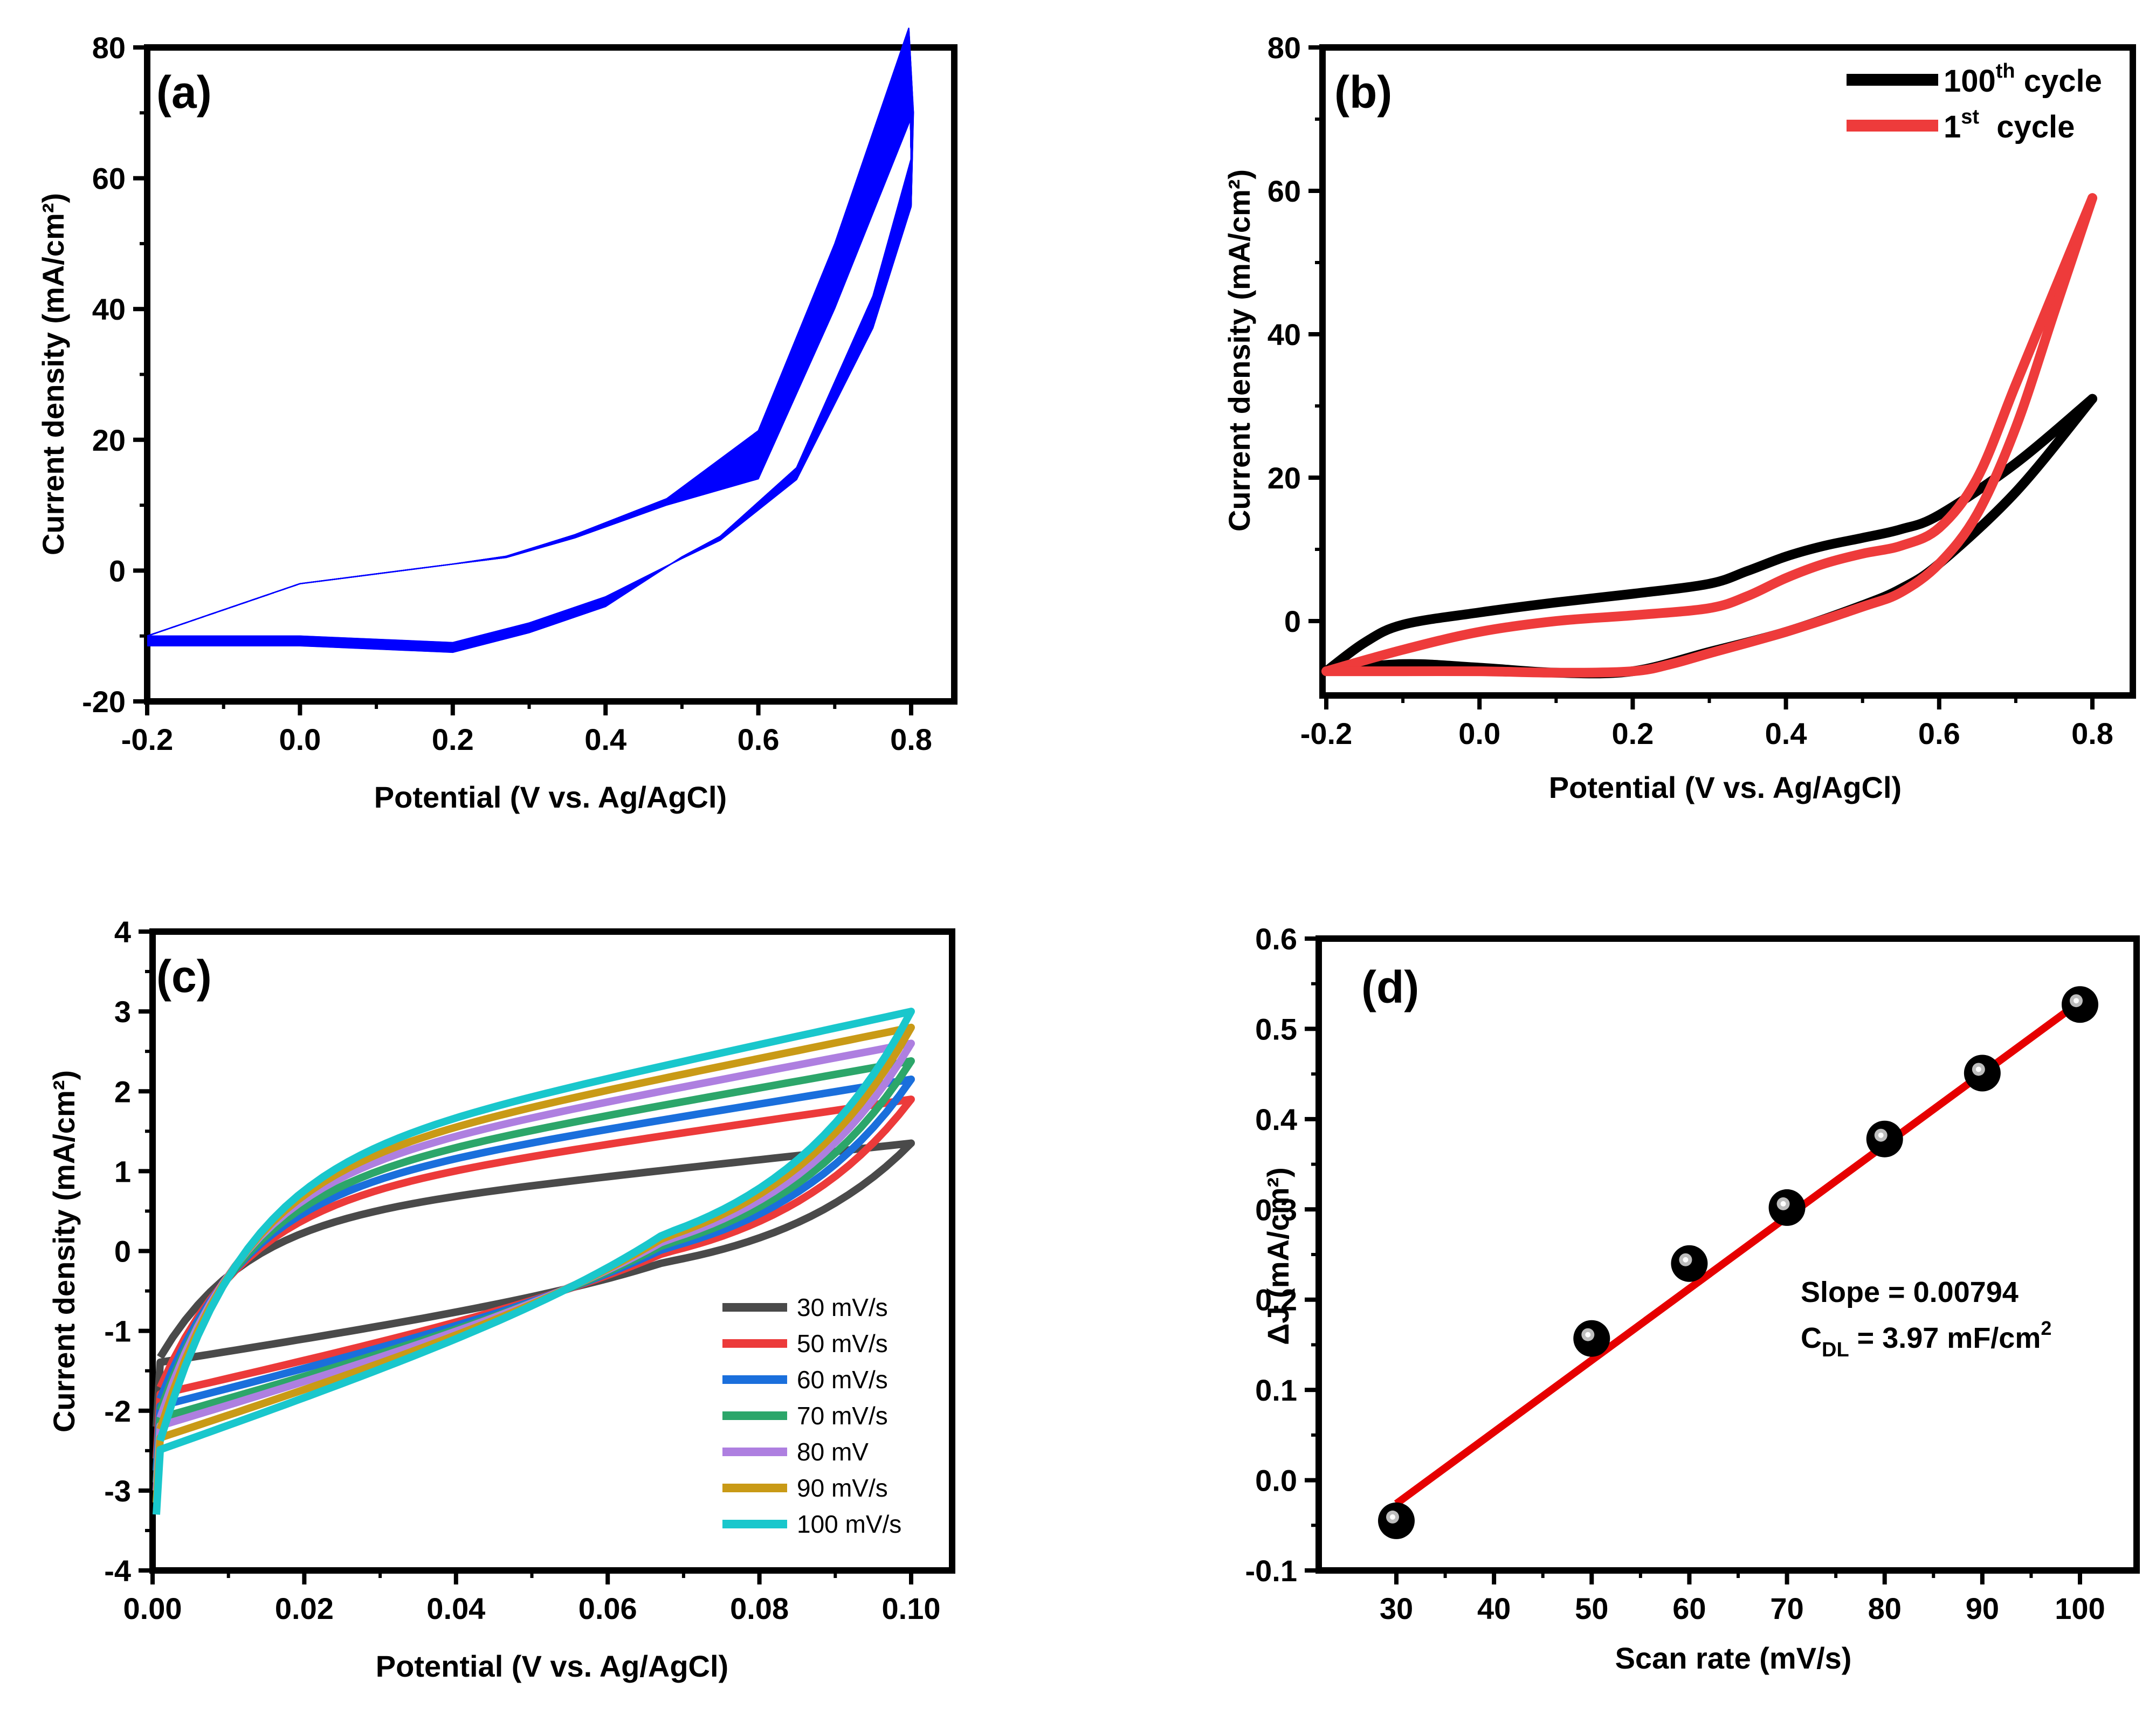 The height and width of the screenshot is (1709, 2156). Describe the element at coordinates (842, 1343) in the screenshot. I see `legend-label-scan-1: 50 mV/s` at that location.